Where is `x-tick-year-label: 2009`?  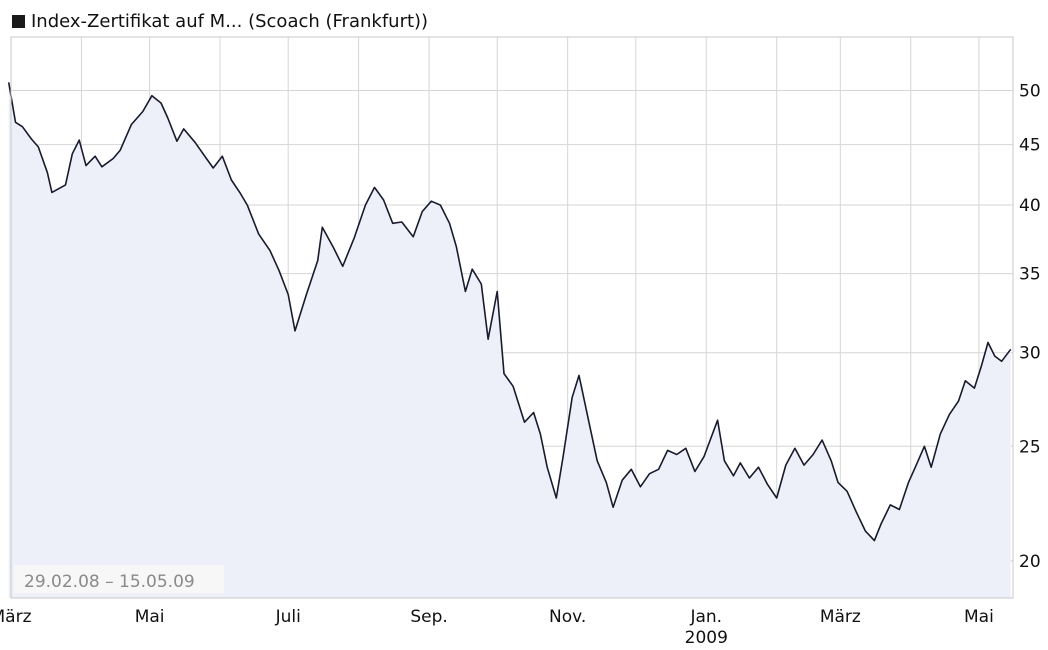 x-tick-year-label: 2009 is located at coordinates (706, 638).